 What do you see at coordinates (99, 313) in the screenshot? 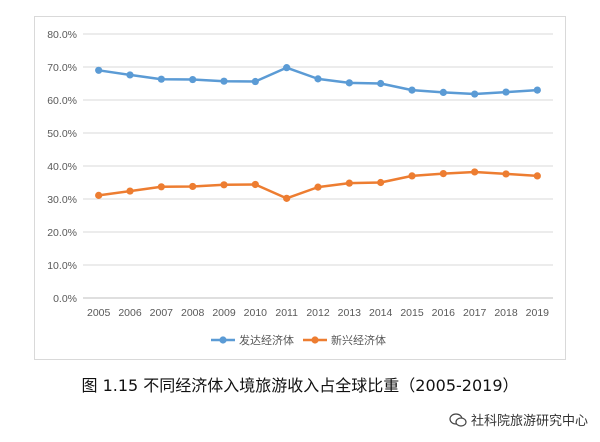
I see `x-tick-label: 2005` at bounding box center [99, 313].